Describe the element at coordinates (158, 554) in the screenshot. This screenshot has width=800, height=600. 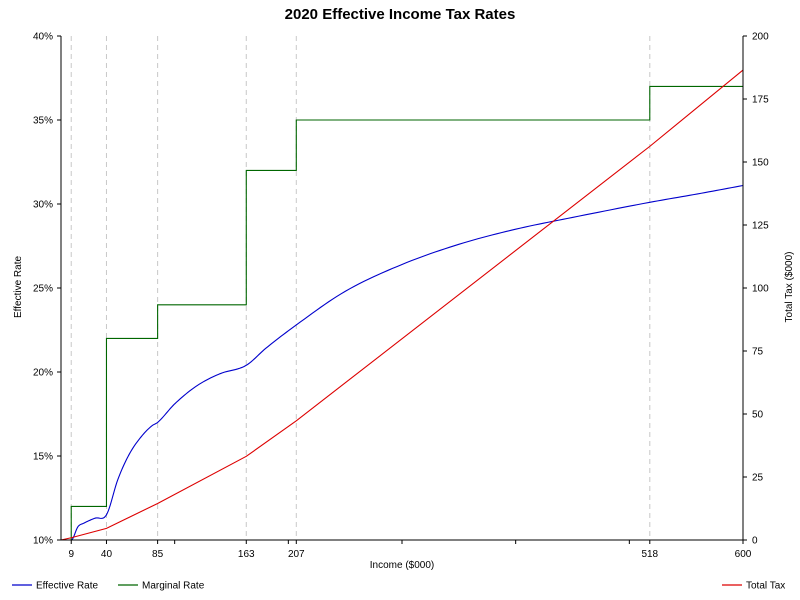
I see `x-tick-label: 85` at that location.